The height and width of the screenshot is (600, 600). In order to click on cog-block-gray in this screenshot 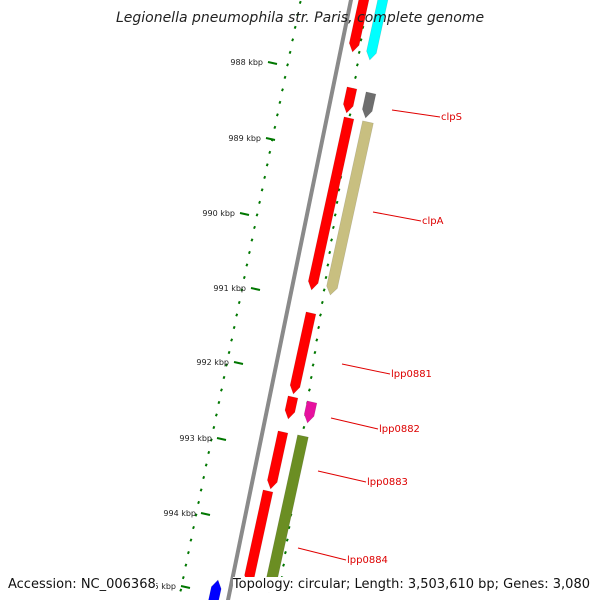, I will do `click(369, 105)`.